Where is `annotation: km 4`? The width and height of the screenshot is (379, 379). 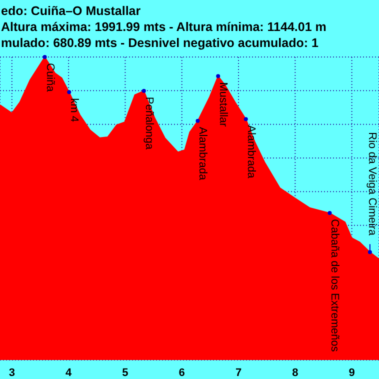
annotation: km 4 is located at coordinates (74, 110).